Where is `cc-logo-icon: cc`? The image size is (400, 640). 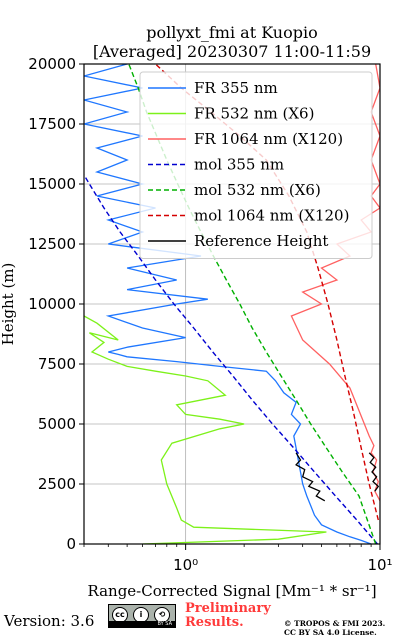 cc-logo-icon: cc is located at coordinates (120, 615).